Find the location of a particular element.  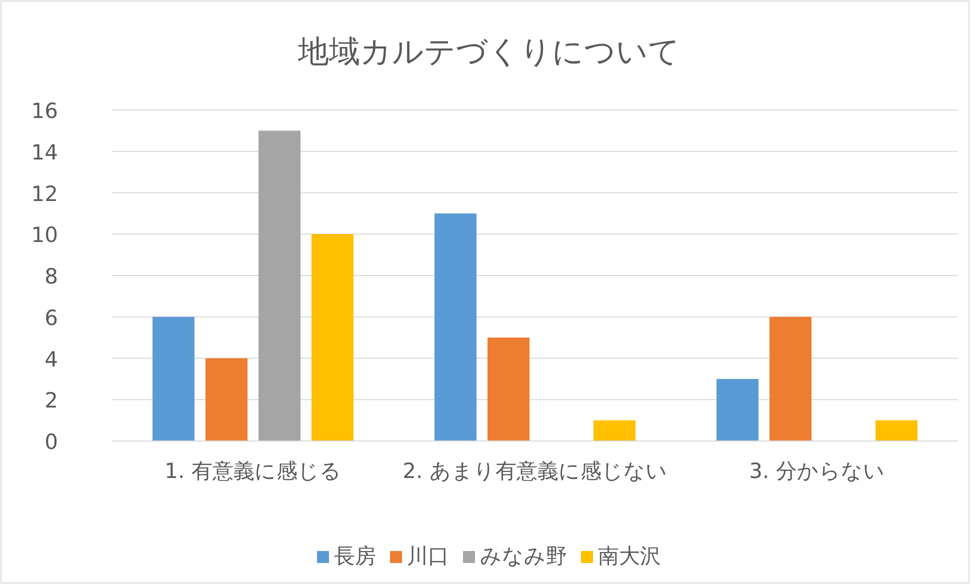

y-tick-label: 16 is located at coordinates (44, 111).